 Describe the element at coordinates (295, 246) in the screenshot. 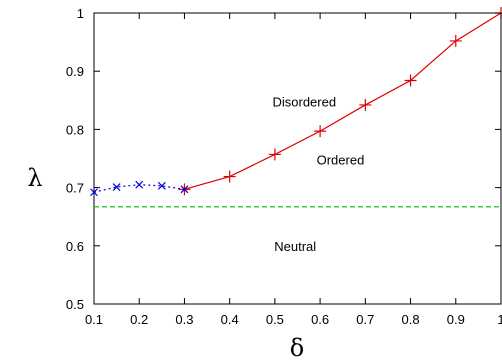

I see `region-label-neutral: Neutral` at that location.